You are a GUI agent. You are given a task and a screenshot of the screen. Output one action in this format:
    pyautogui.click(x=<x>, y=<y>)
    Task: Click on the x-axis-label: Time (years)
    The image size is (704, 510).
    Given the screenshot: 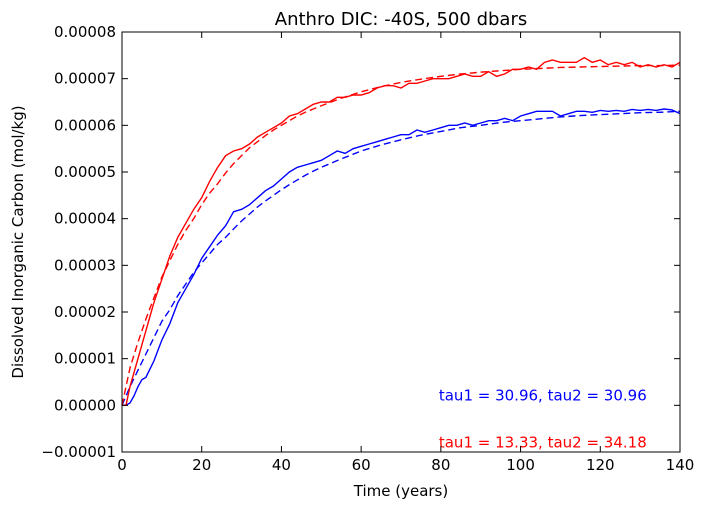 What is the action you would take?
    pyautogui.click(x=400, y=491)
    